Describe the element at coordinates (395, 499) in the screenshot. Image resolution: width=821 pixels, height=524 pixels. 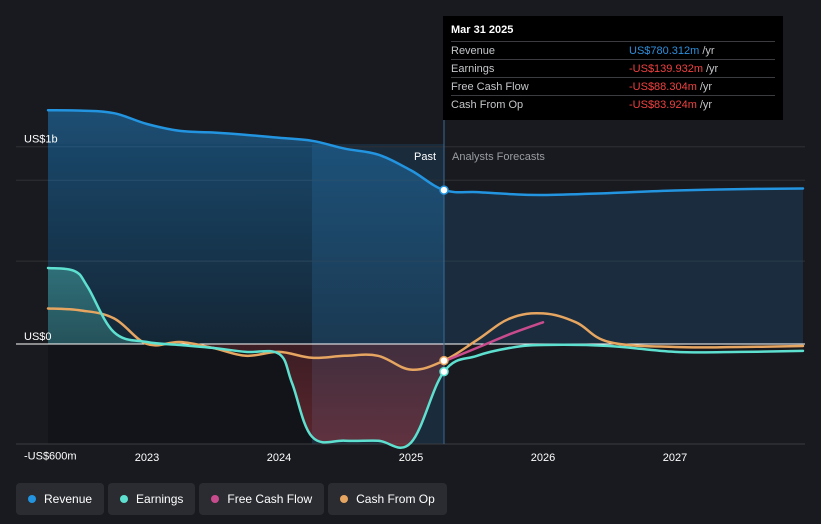
I see `legend-label: Cash From Op` at that location.